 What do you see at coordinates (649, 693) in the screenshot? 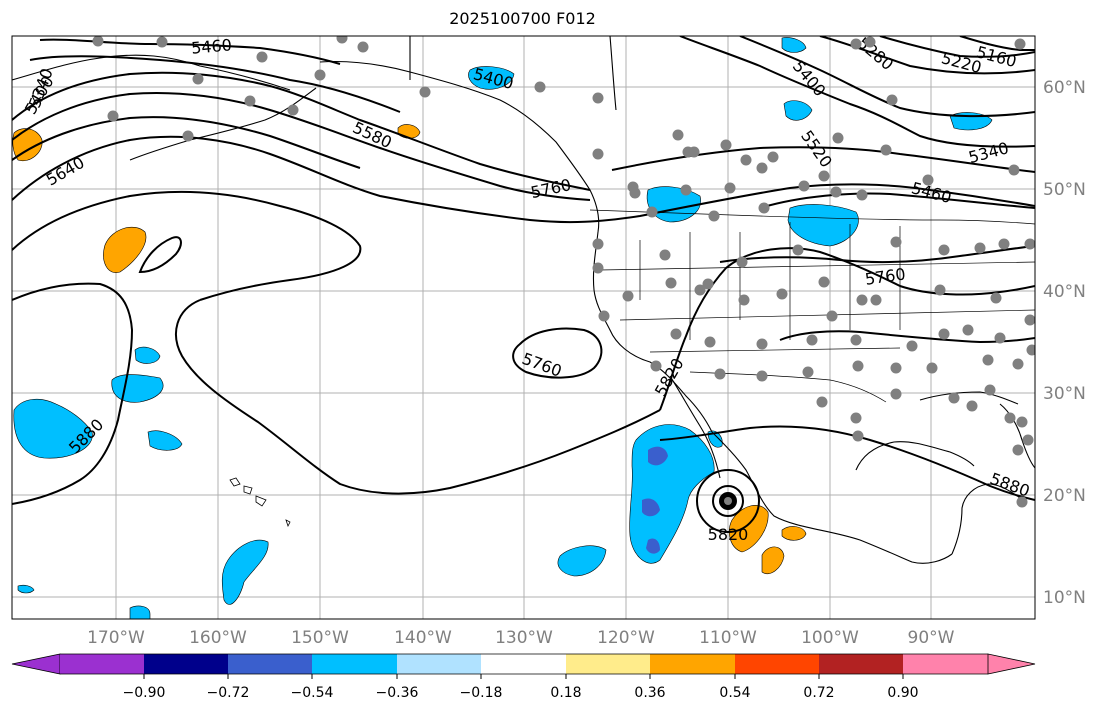
I see `colorbar-tick-label: 0.36` at bounding box center [649, 693].